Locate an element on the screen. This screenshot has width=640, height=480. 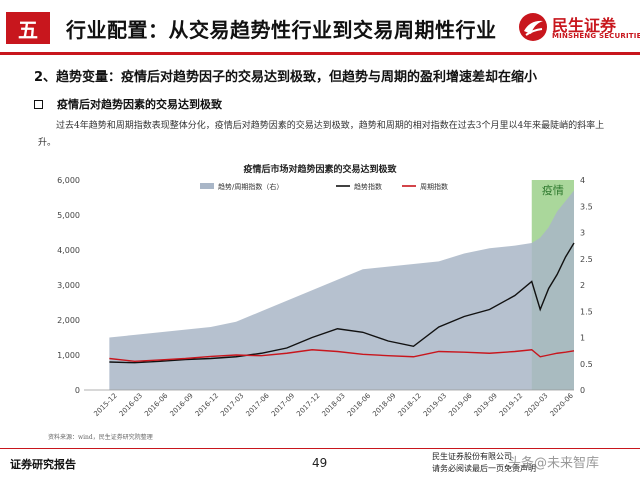
x-tick-label: 2017-12 is located at coordinates (308, 405).